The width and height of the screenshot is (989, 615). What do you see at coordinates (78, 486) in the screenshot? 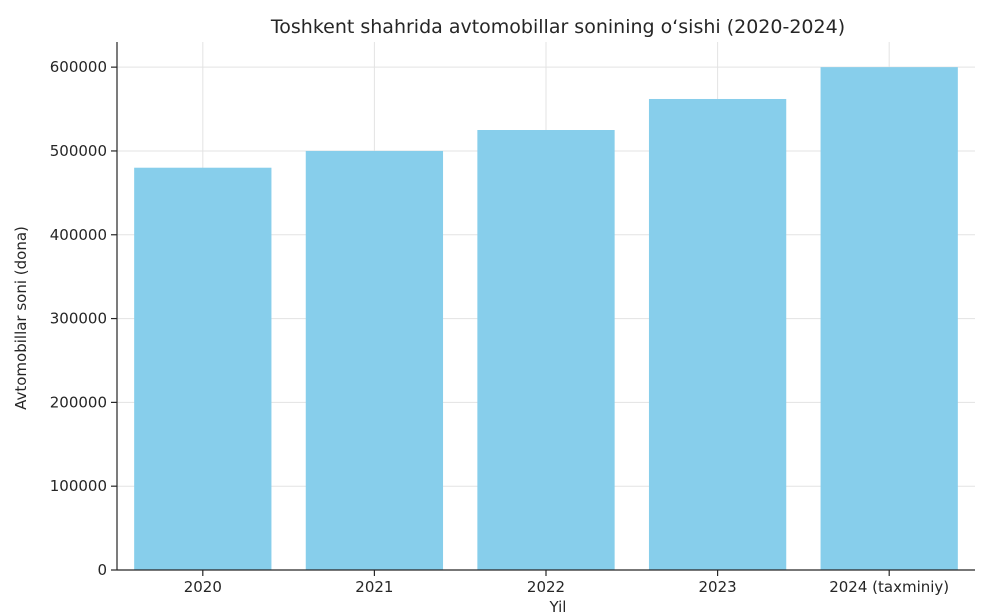
I see `y-tick-label: 100000` at bounding box center [78, 486].